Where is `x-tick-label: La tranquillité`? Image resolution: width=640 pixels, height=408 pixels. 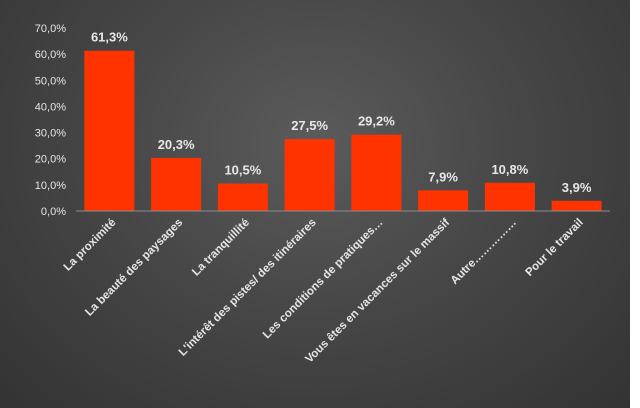 x-tick-label: La tranquillité is located at coordinates (221, 248).